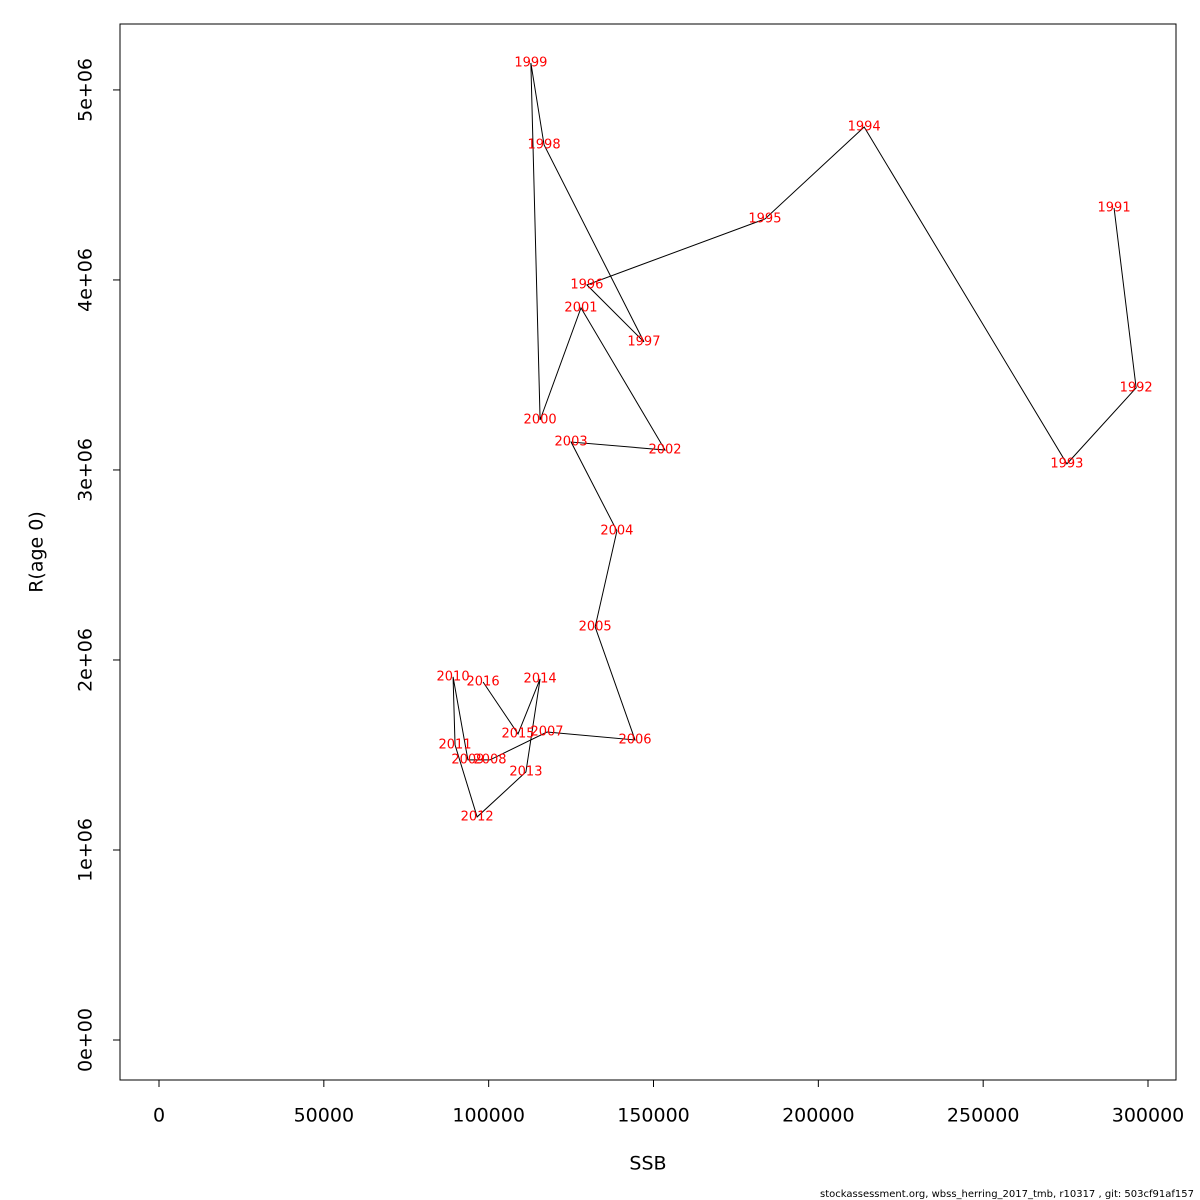 This screenshot has height=1200, width=1200. I want to click on point-label: 2011, so click(454, 744).